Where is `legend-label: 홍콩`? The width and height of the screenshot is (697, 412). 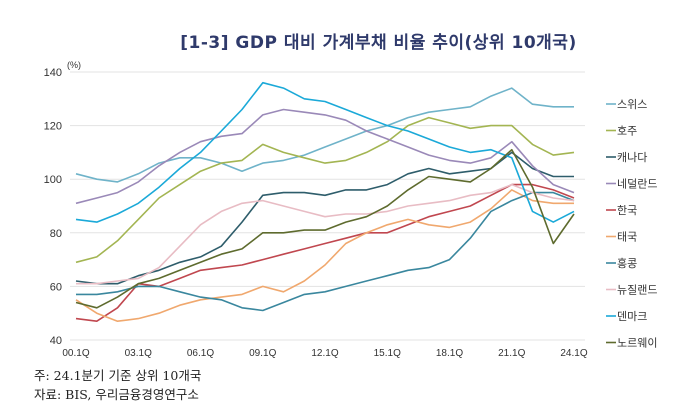
legend-label: 홍콩 is located at coordinates (627, 263).